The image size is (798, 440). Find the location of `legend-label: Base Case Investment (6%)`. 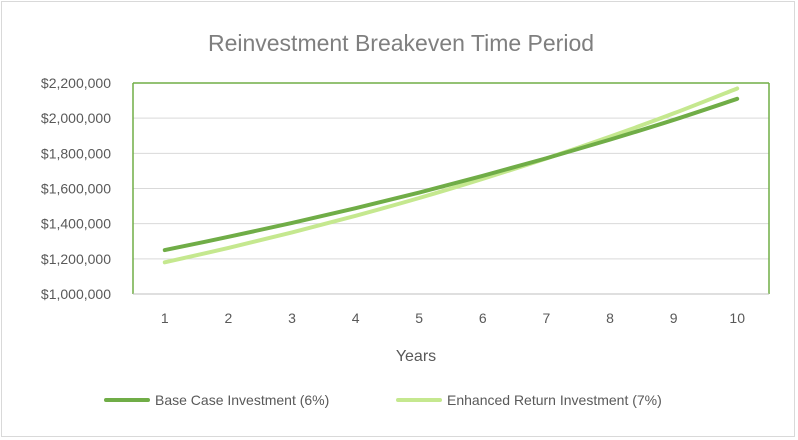

legend-label: Base Case Investment (6%) is located at coordinates (242, 400).